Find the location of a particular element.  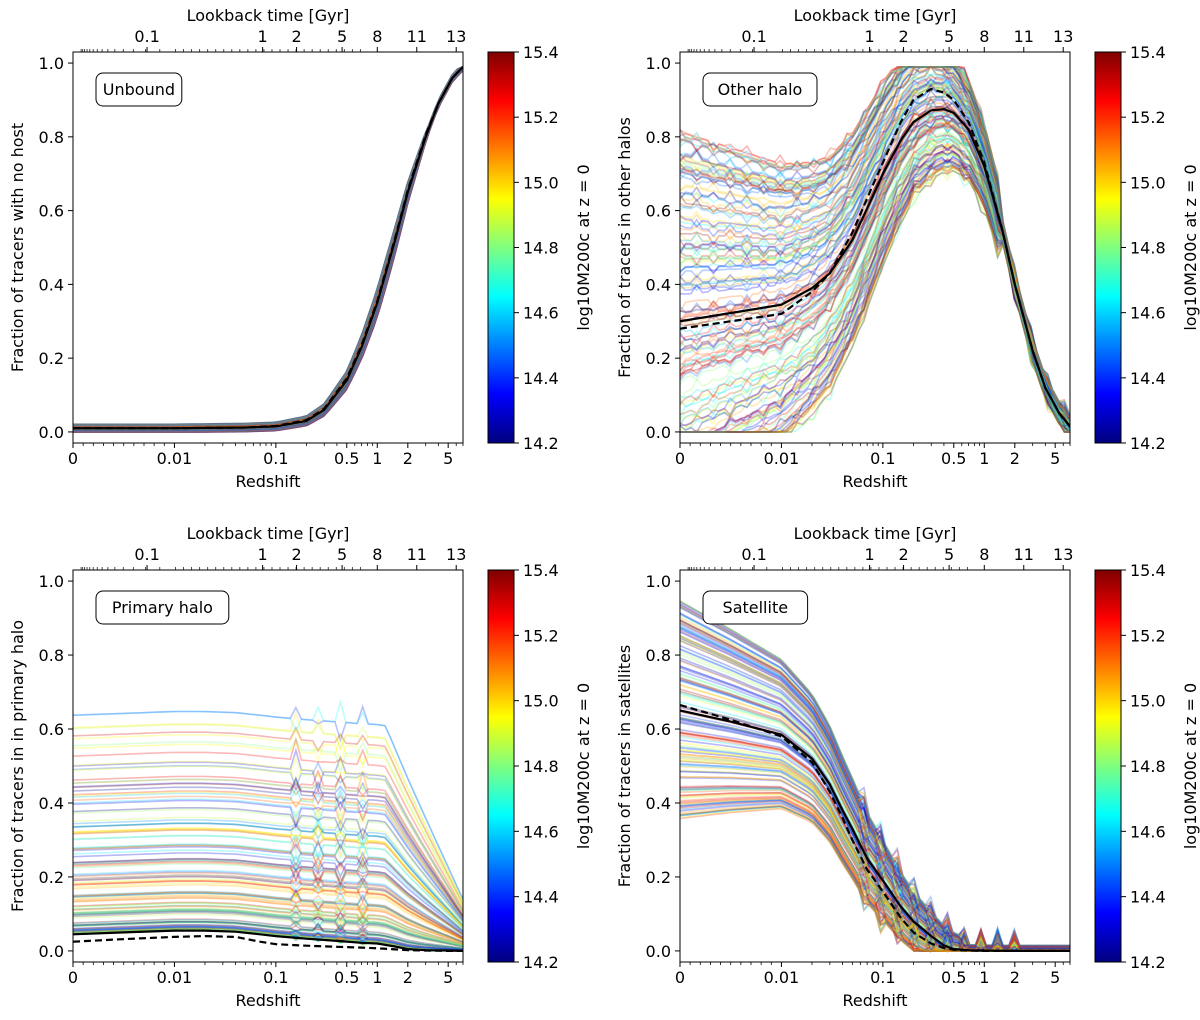

colorbar-tick-label: 14.4 is located at coordinates (541, 378).